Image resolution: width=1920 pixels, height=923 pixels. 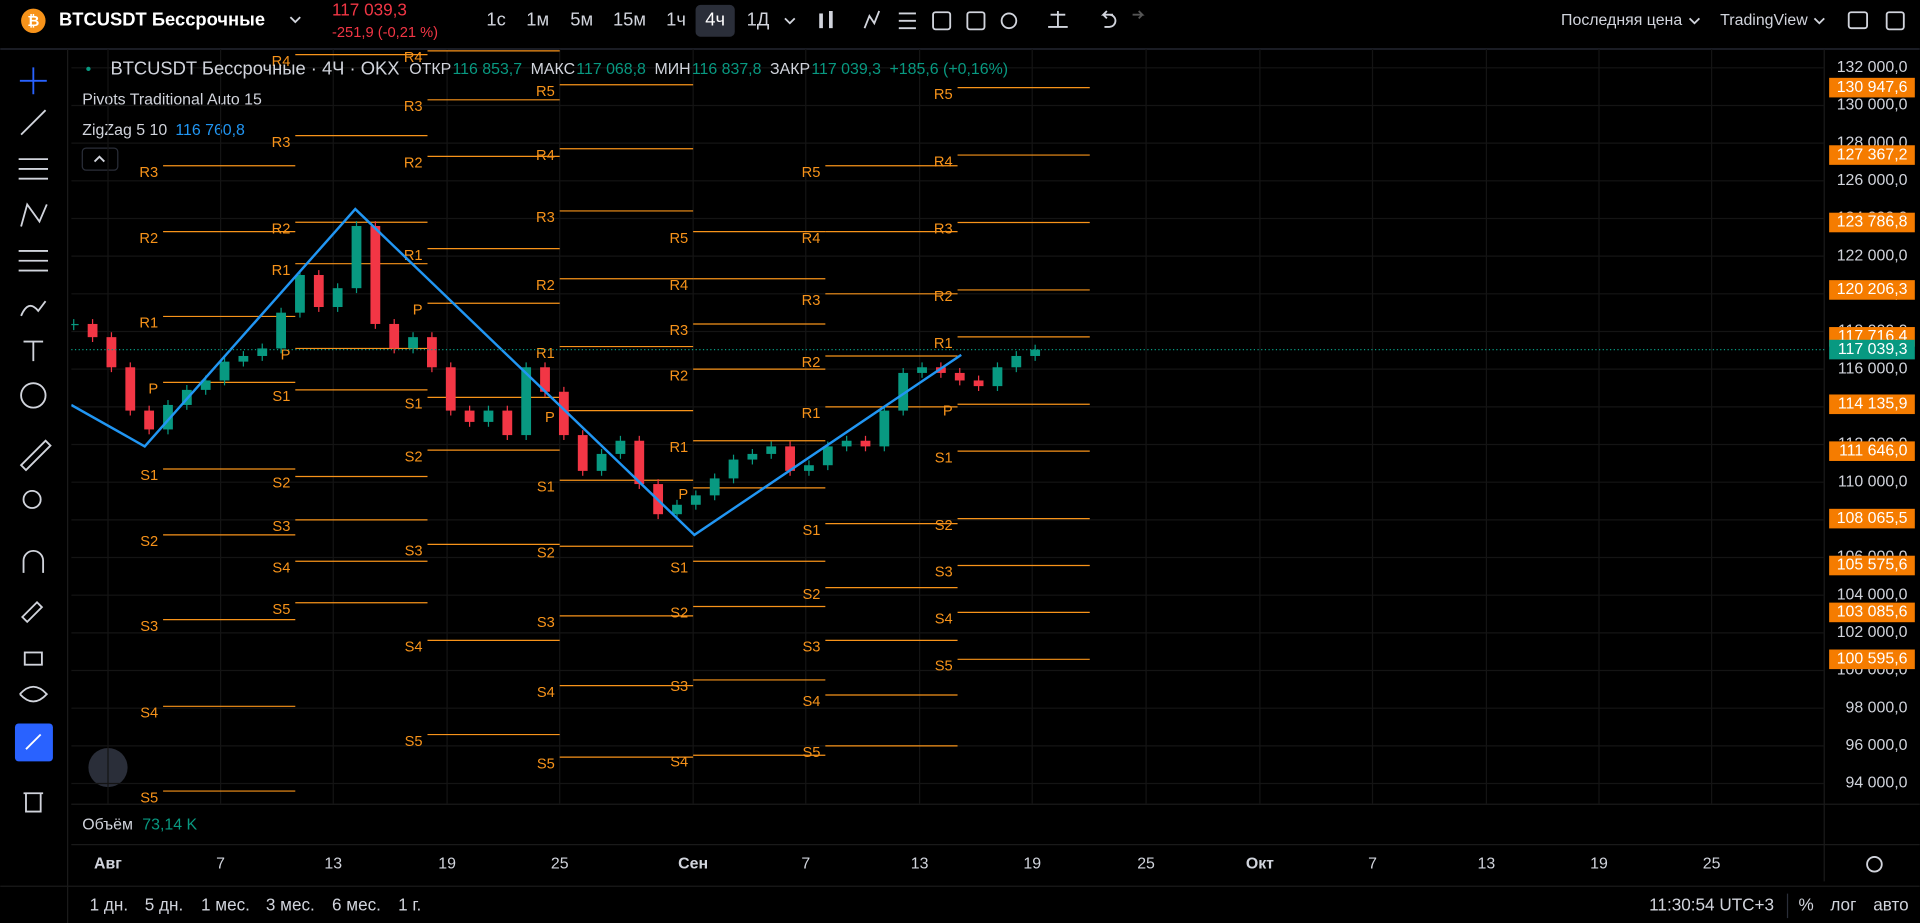 I want to click on indicators-icon, so click(x=872, y=19).